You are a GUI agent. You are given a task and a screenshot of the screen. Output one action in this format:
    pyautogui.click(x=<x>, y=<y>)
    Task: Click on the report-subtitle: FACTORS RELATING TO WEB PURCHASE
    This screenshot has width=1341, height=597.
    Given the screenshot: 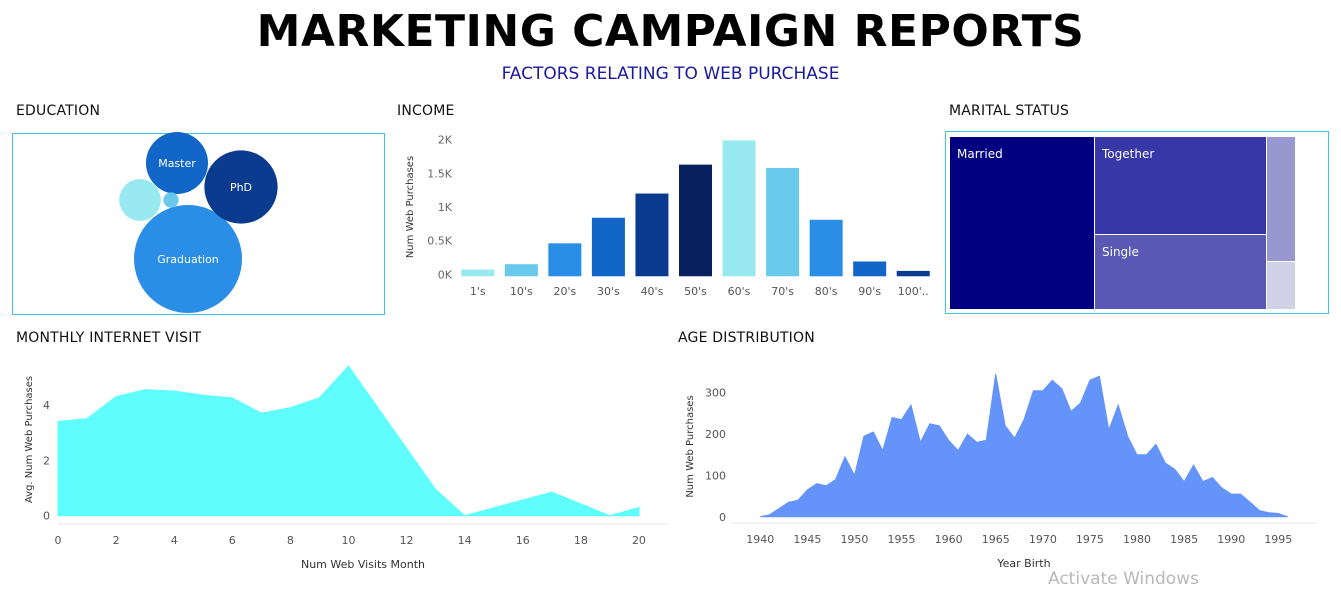 What is the action you would take?
    pyautogui.click(x=670, y=74)
    